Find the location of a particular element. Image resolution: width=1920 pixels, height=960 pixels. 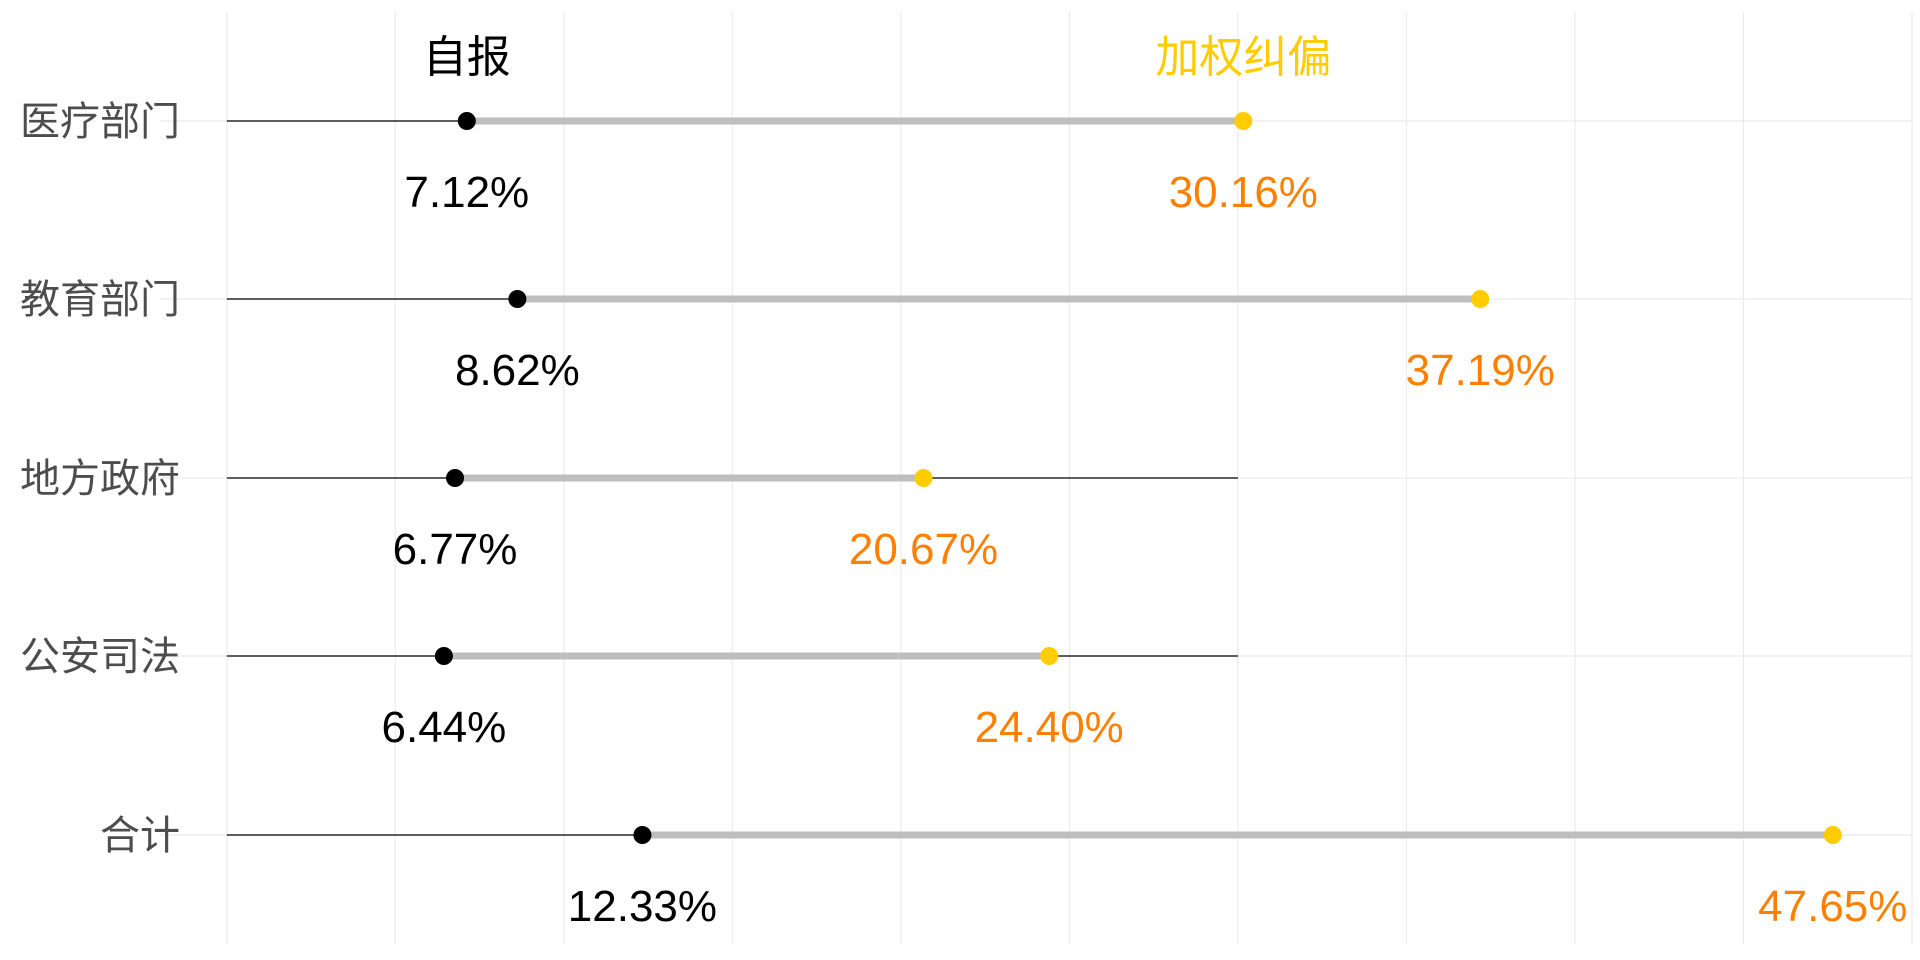

series-header-weighted: 加权纠偏 is located at coordinates (1243, 57).